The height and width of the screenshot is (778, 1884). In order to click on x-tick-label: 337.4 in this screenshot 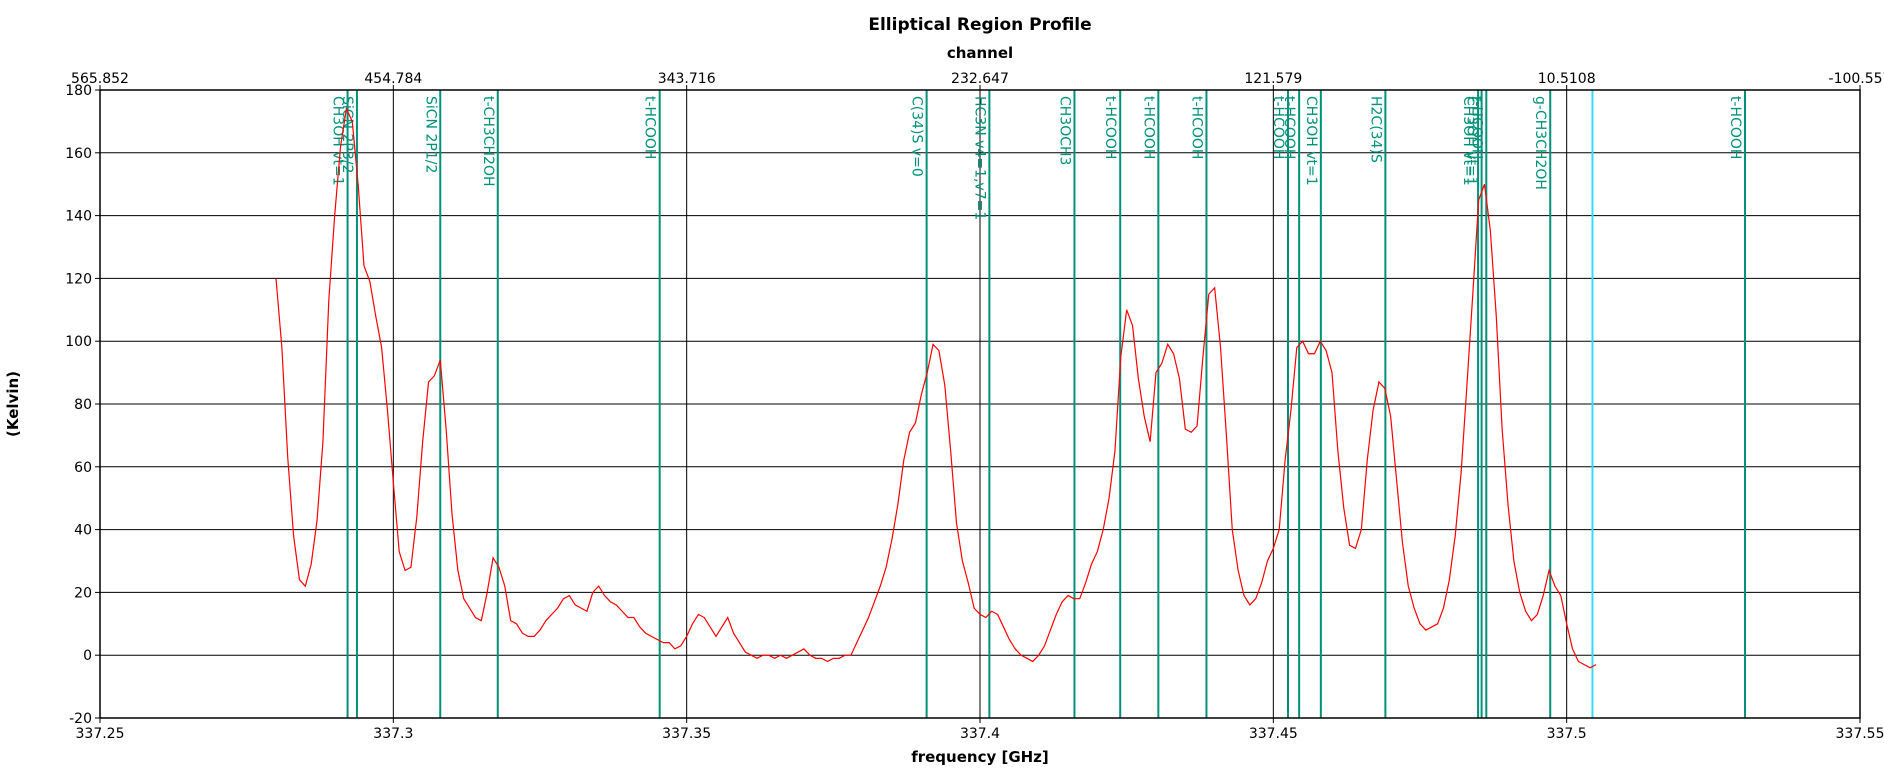, I will do `click(980, 734)`.